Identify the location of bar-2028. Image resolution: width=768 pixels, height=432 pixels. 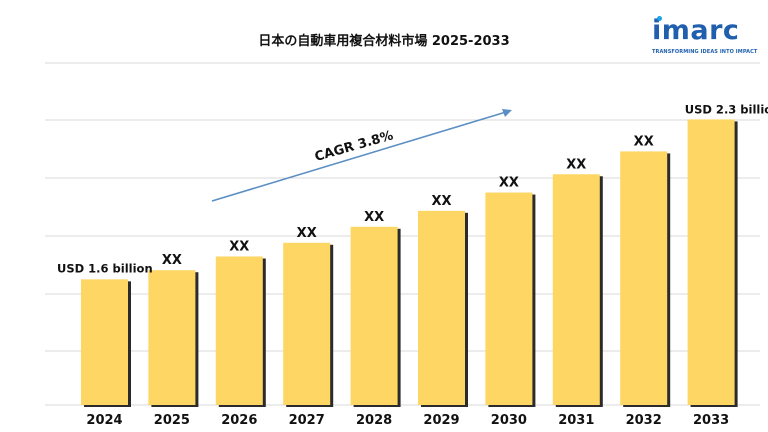
(374, 315).